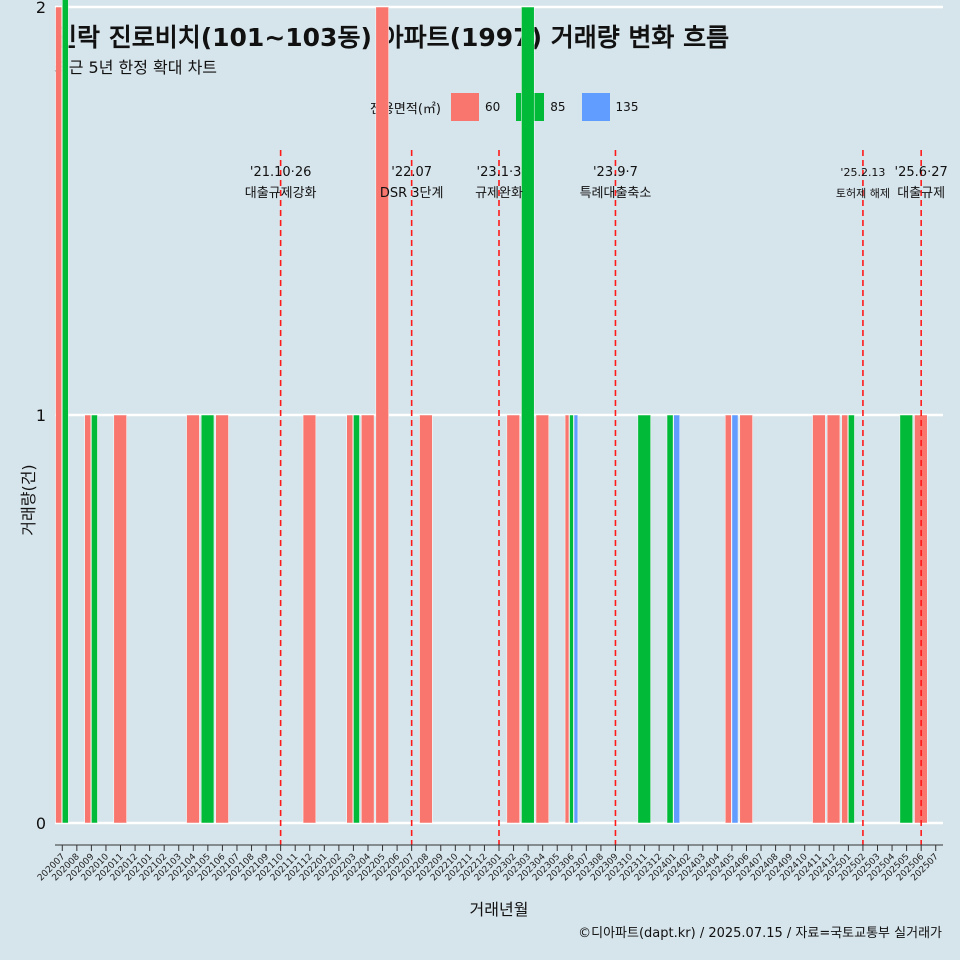 The height and width of the screenshot is (960, 960). I want to click on event-label-2: 규제완화, so click(499, 193).